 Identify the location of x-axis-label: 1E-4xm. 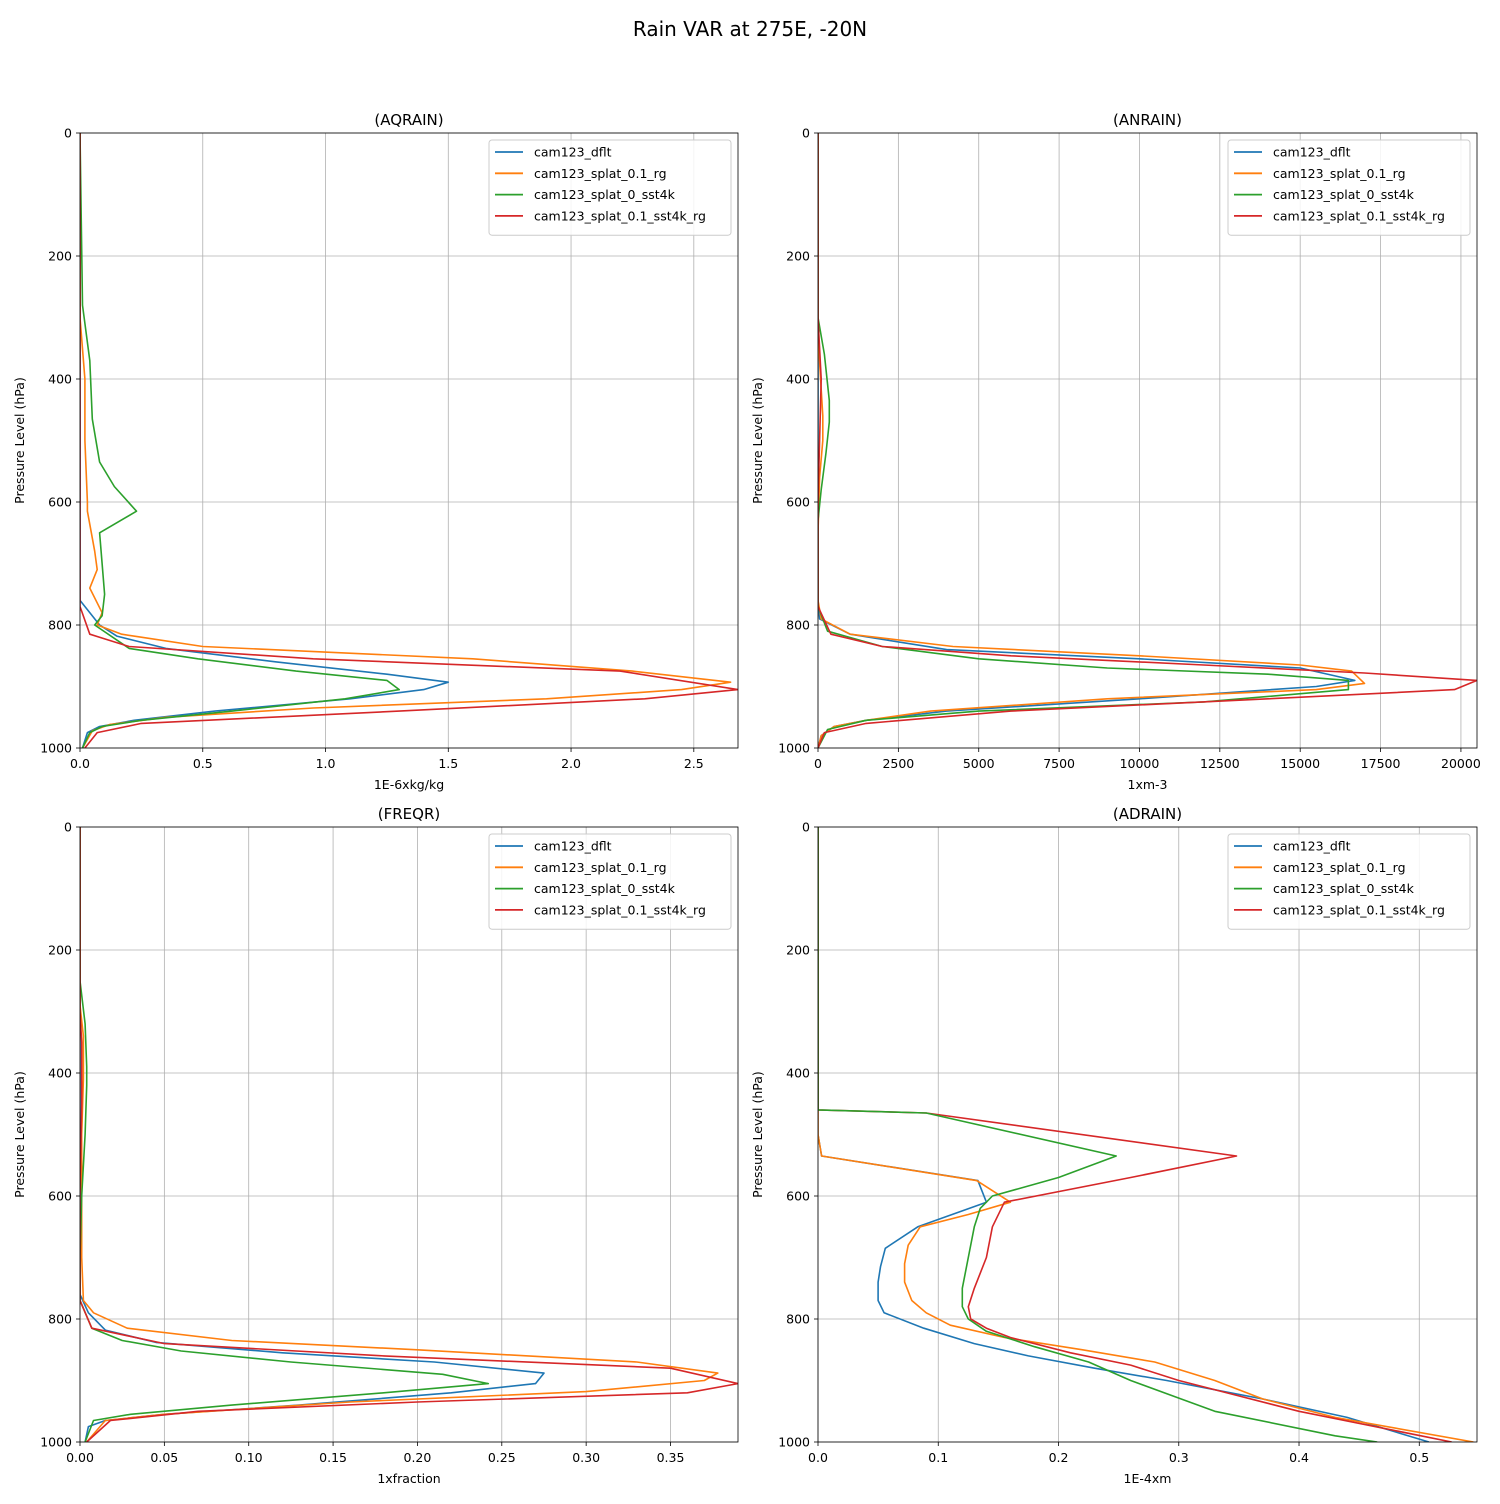
(1148, 1478).